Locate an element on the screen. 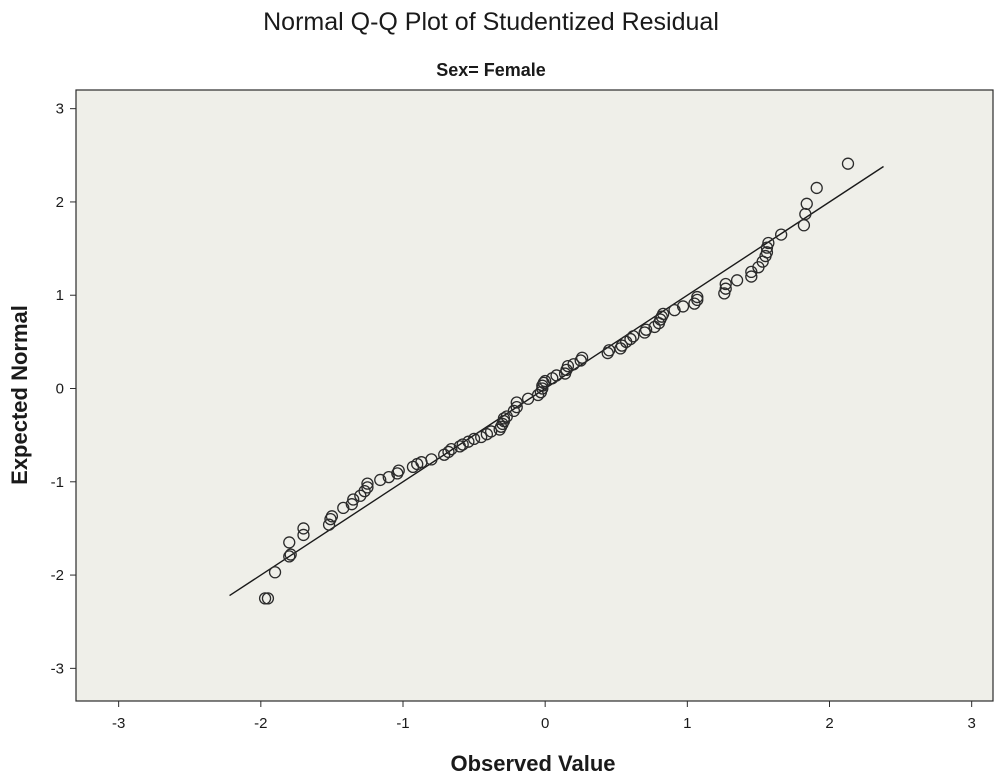 The height and width of the screenshot is (777, 998). y-tick-label: 0 is located at coordinates (60, 389).